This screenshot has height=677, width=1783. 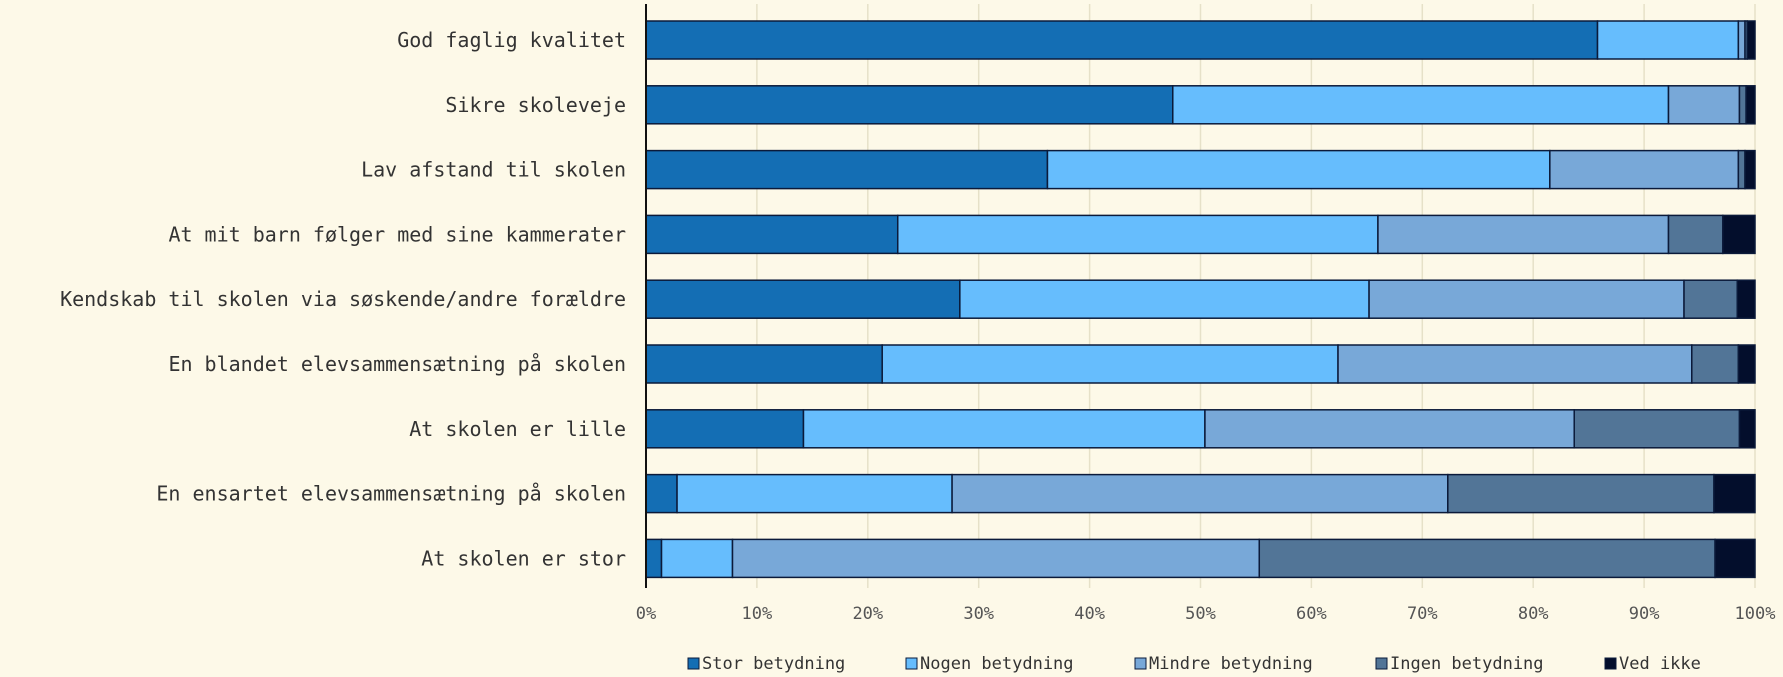 What do you see at coordinates (867, 614) in the screenshot?
I see `x-tick-label: 20%` at bounding box center [867, 614].